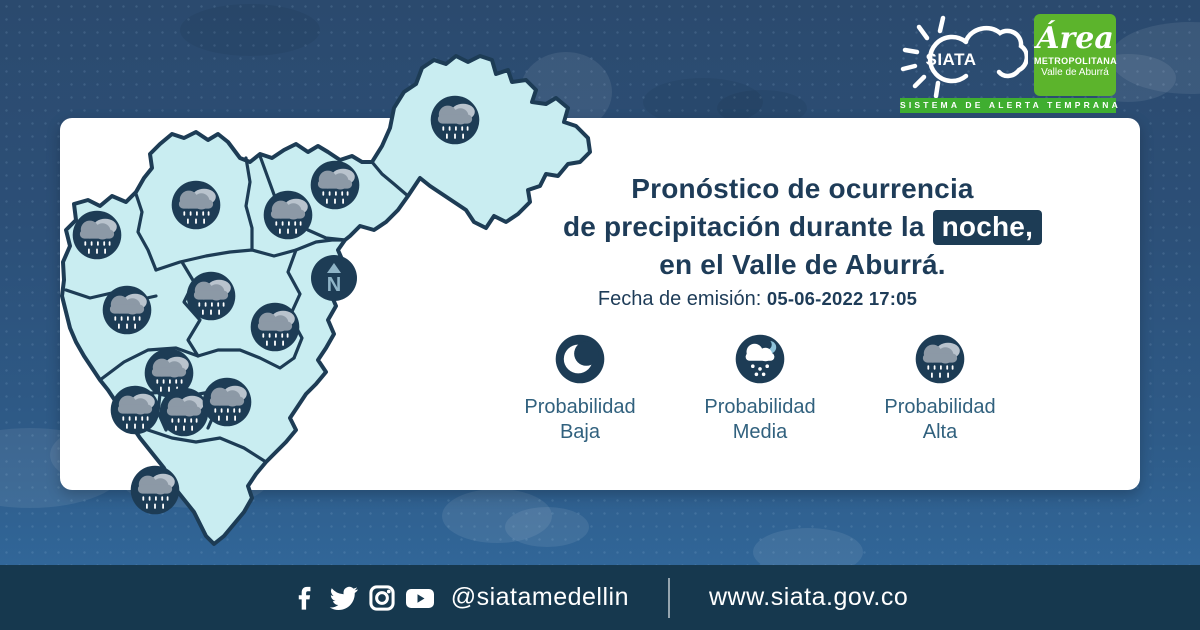 The height and width of the screenshot is (630, 1200). What do you see at coordinates (382, 598) in the screenshot?
I see `instagram-icon` at bounding box center [382, 598].